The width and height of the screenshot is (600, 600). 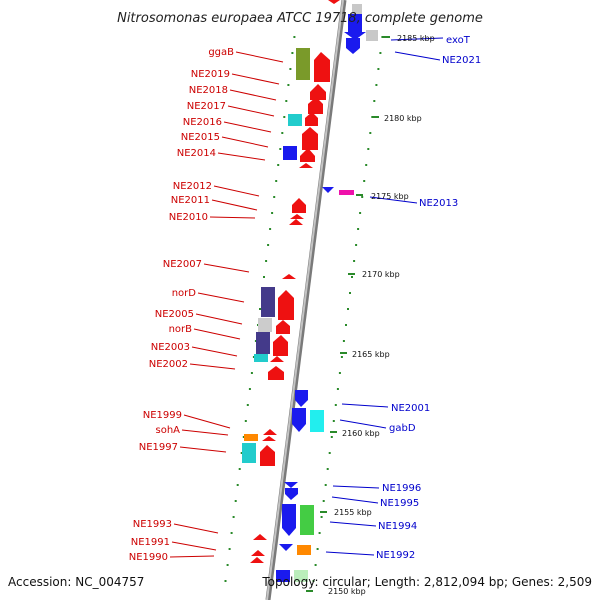 What do you see at coordinates (174, 314) in the screenshot?
I see `label-NE2005: NE2005` at bounding box center [174, 314].